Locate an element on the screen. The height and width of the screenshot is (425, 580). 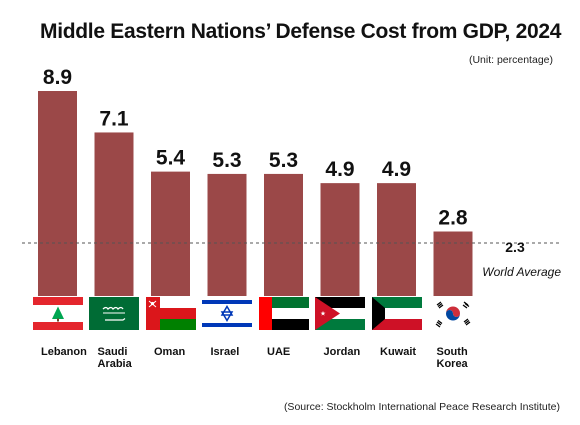
category-label: Israel is located at coordinates (225, 352).